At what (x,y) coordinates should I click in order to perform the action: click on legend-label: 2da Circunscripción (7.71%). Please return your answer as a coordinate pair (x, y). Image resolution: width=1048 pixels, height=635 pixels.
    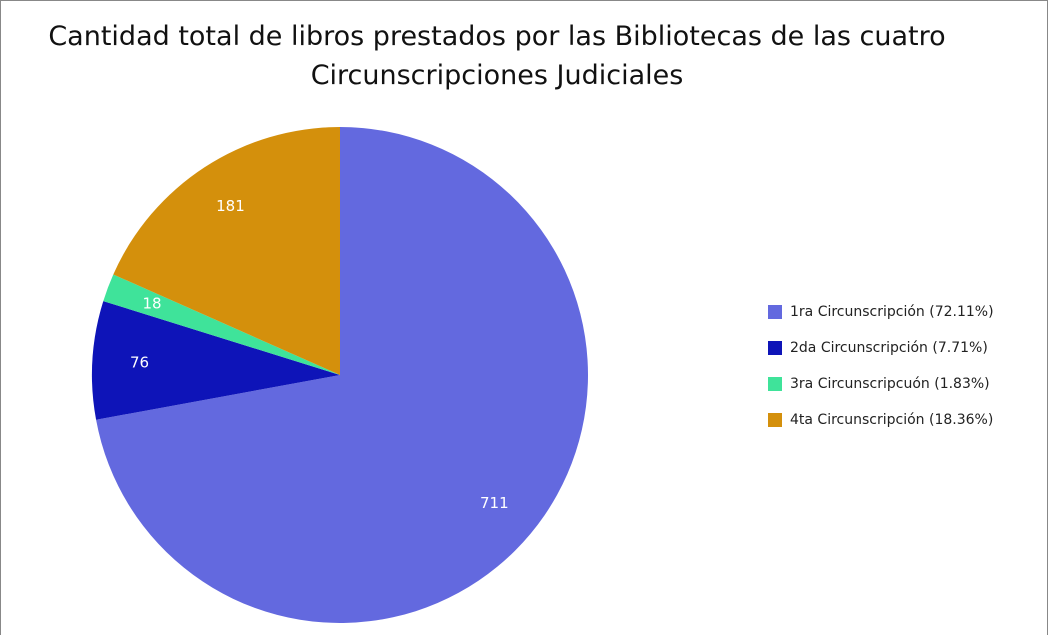
    Looking at the image, I should click on (889, 348).